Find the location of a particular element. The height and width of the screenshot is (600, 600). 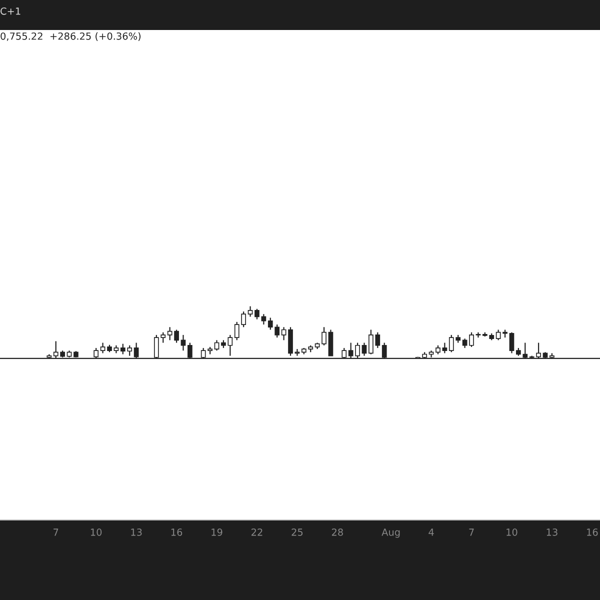

x-tick-label: 25 is located at coordinates (297, 532).